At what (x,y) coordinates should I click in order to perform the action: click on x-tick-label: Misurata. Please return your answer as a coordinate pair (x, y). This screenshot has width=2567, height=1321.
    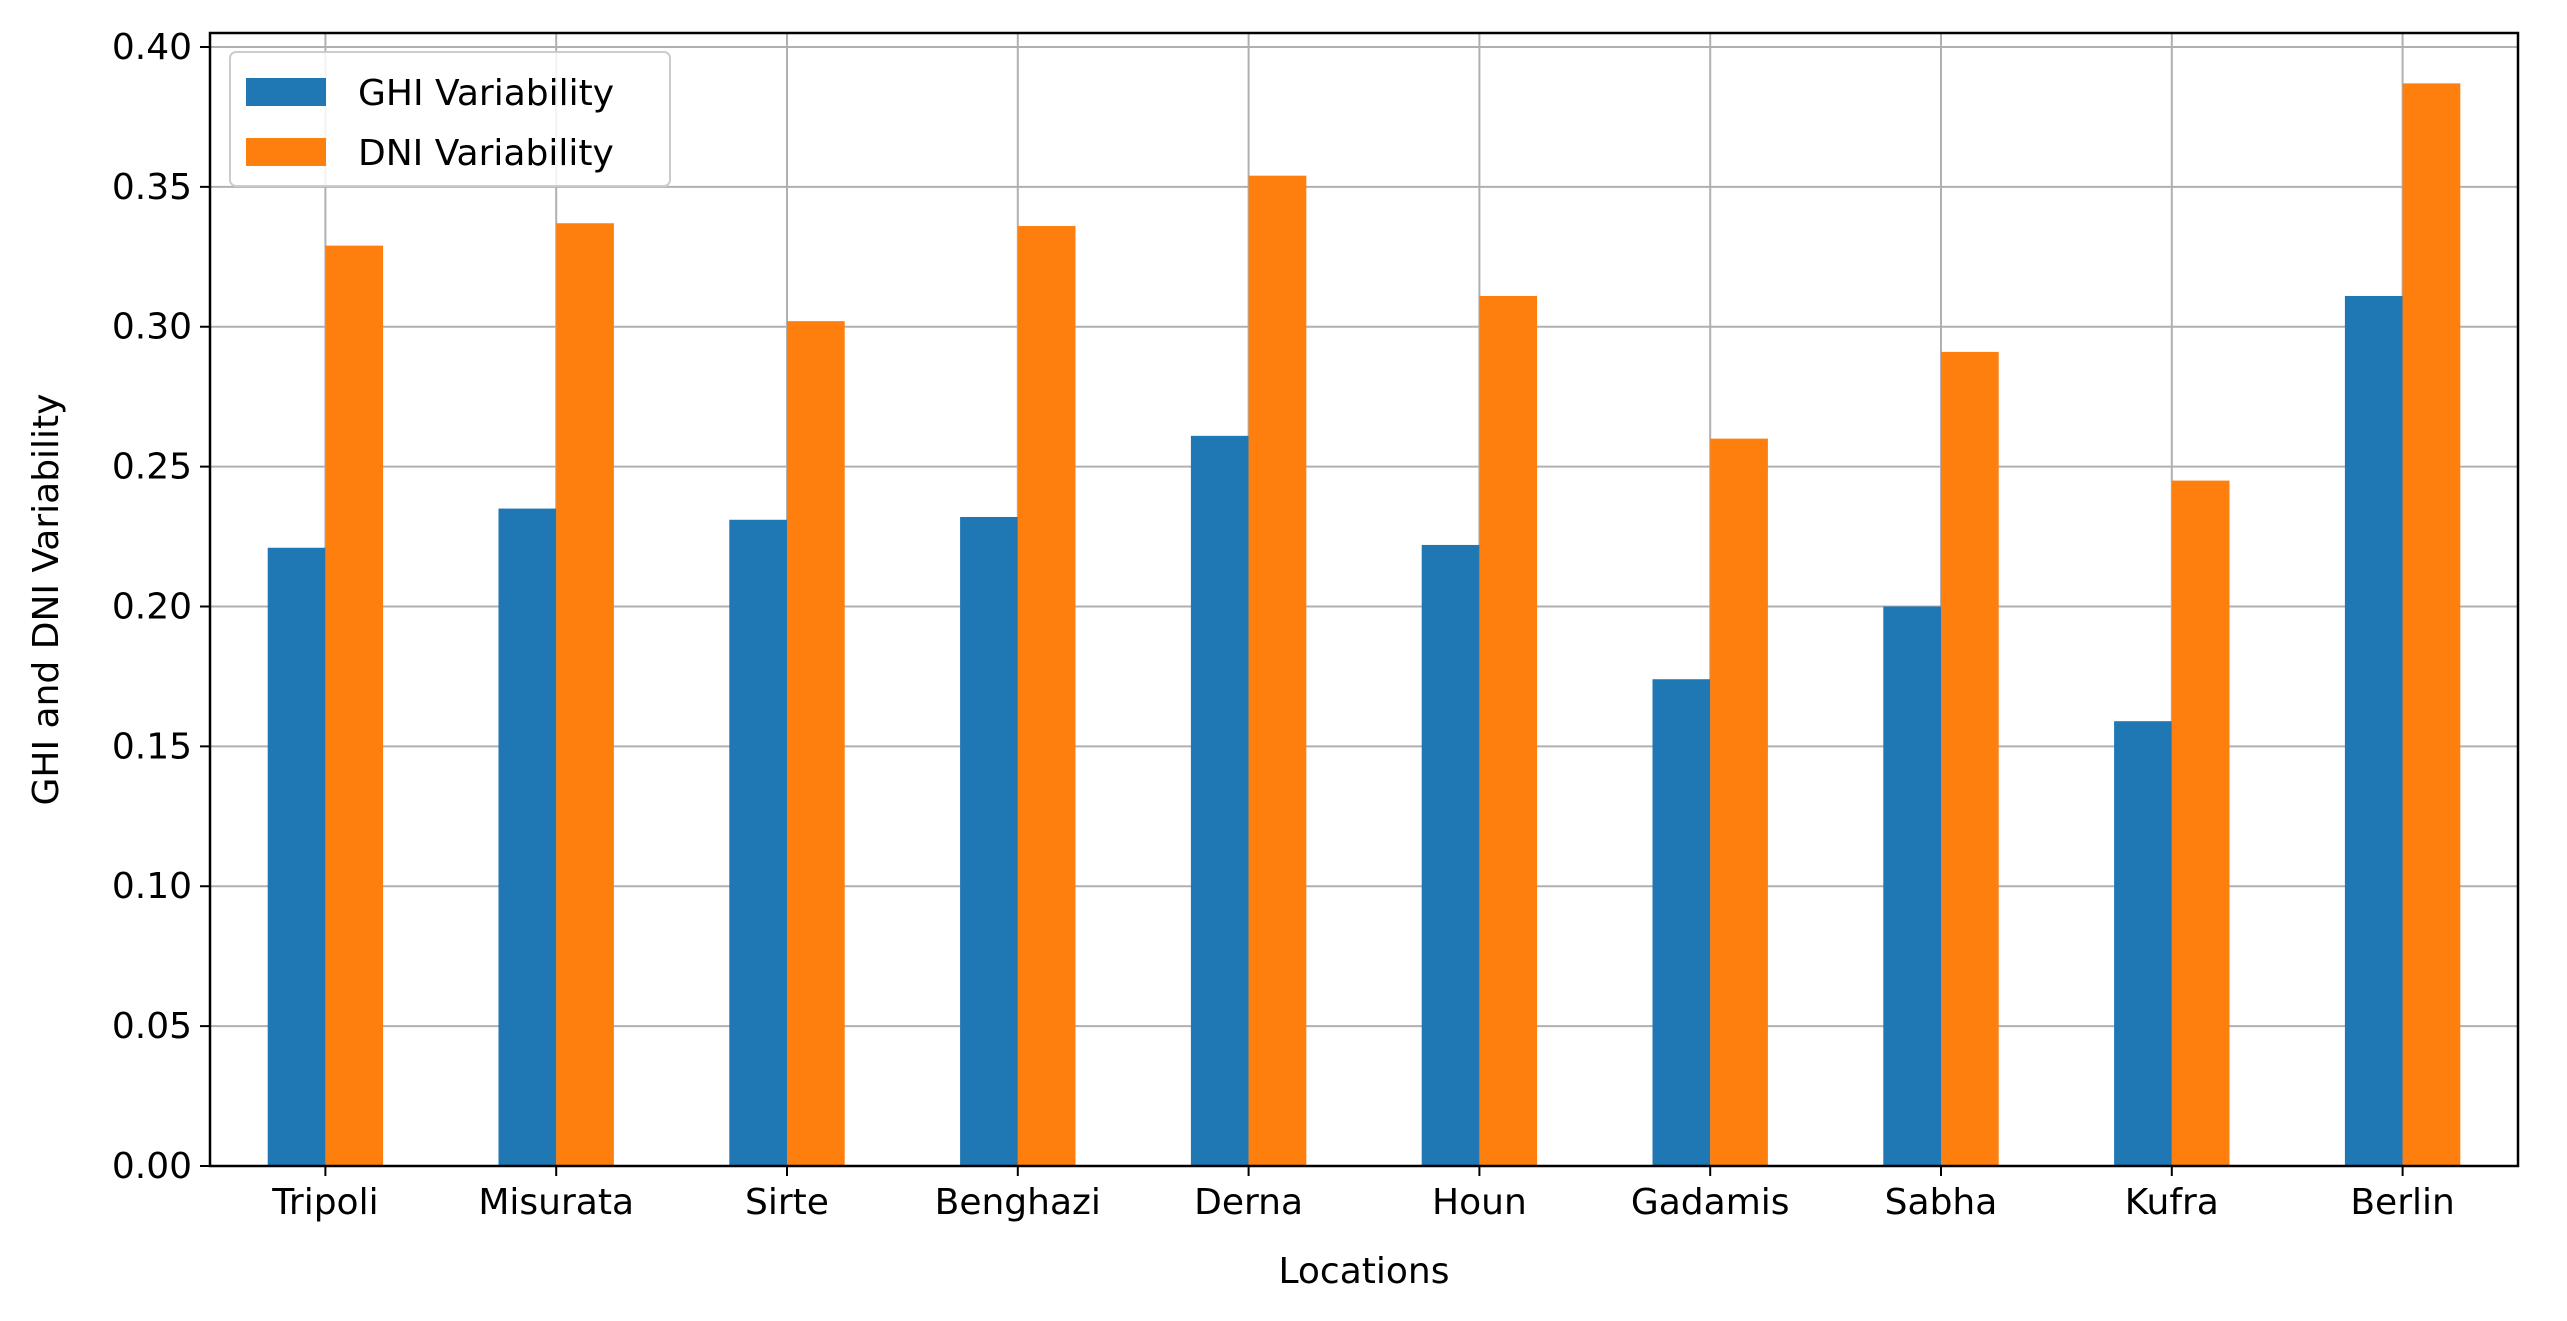
    Looking at the image, I should click on (556, 1202).